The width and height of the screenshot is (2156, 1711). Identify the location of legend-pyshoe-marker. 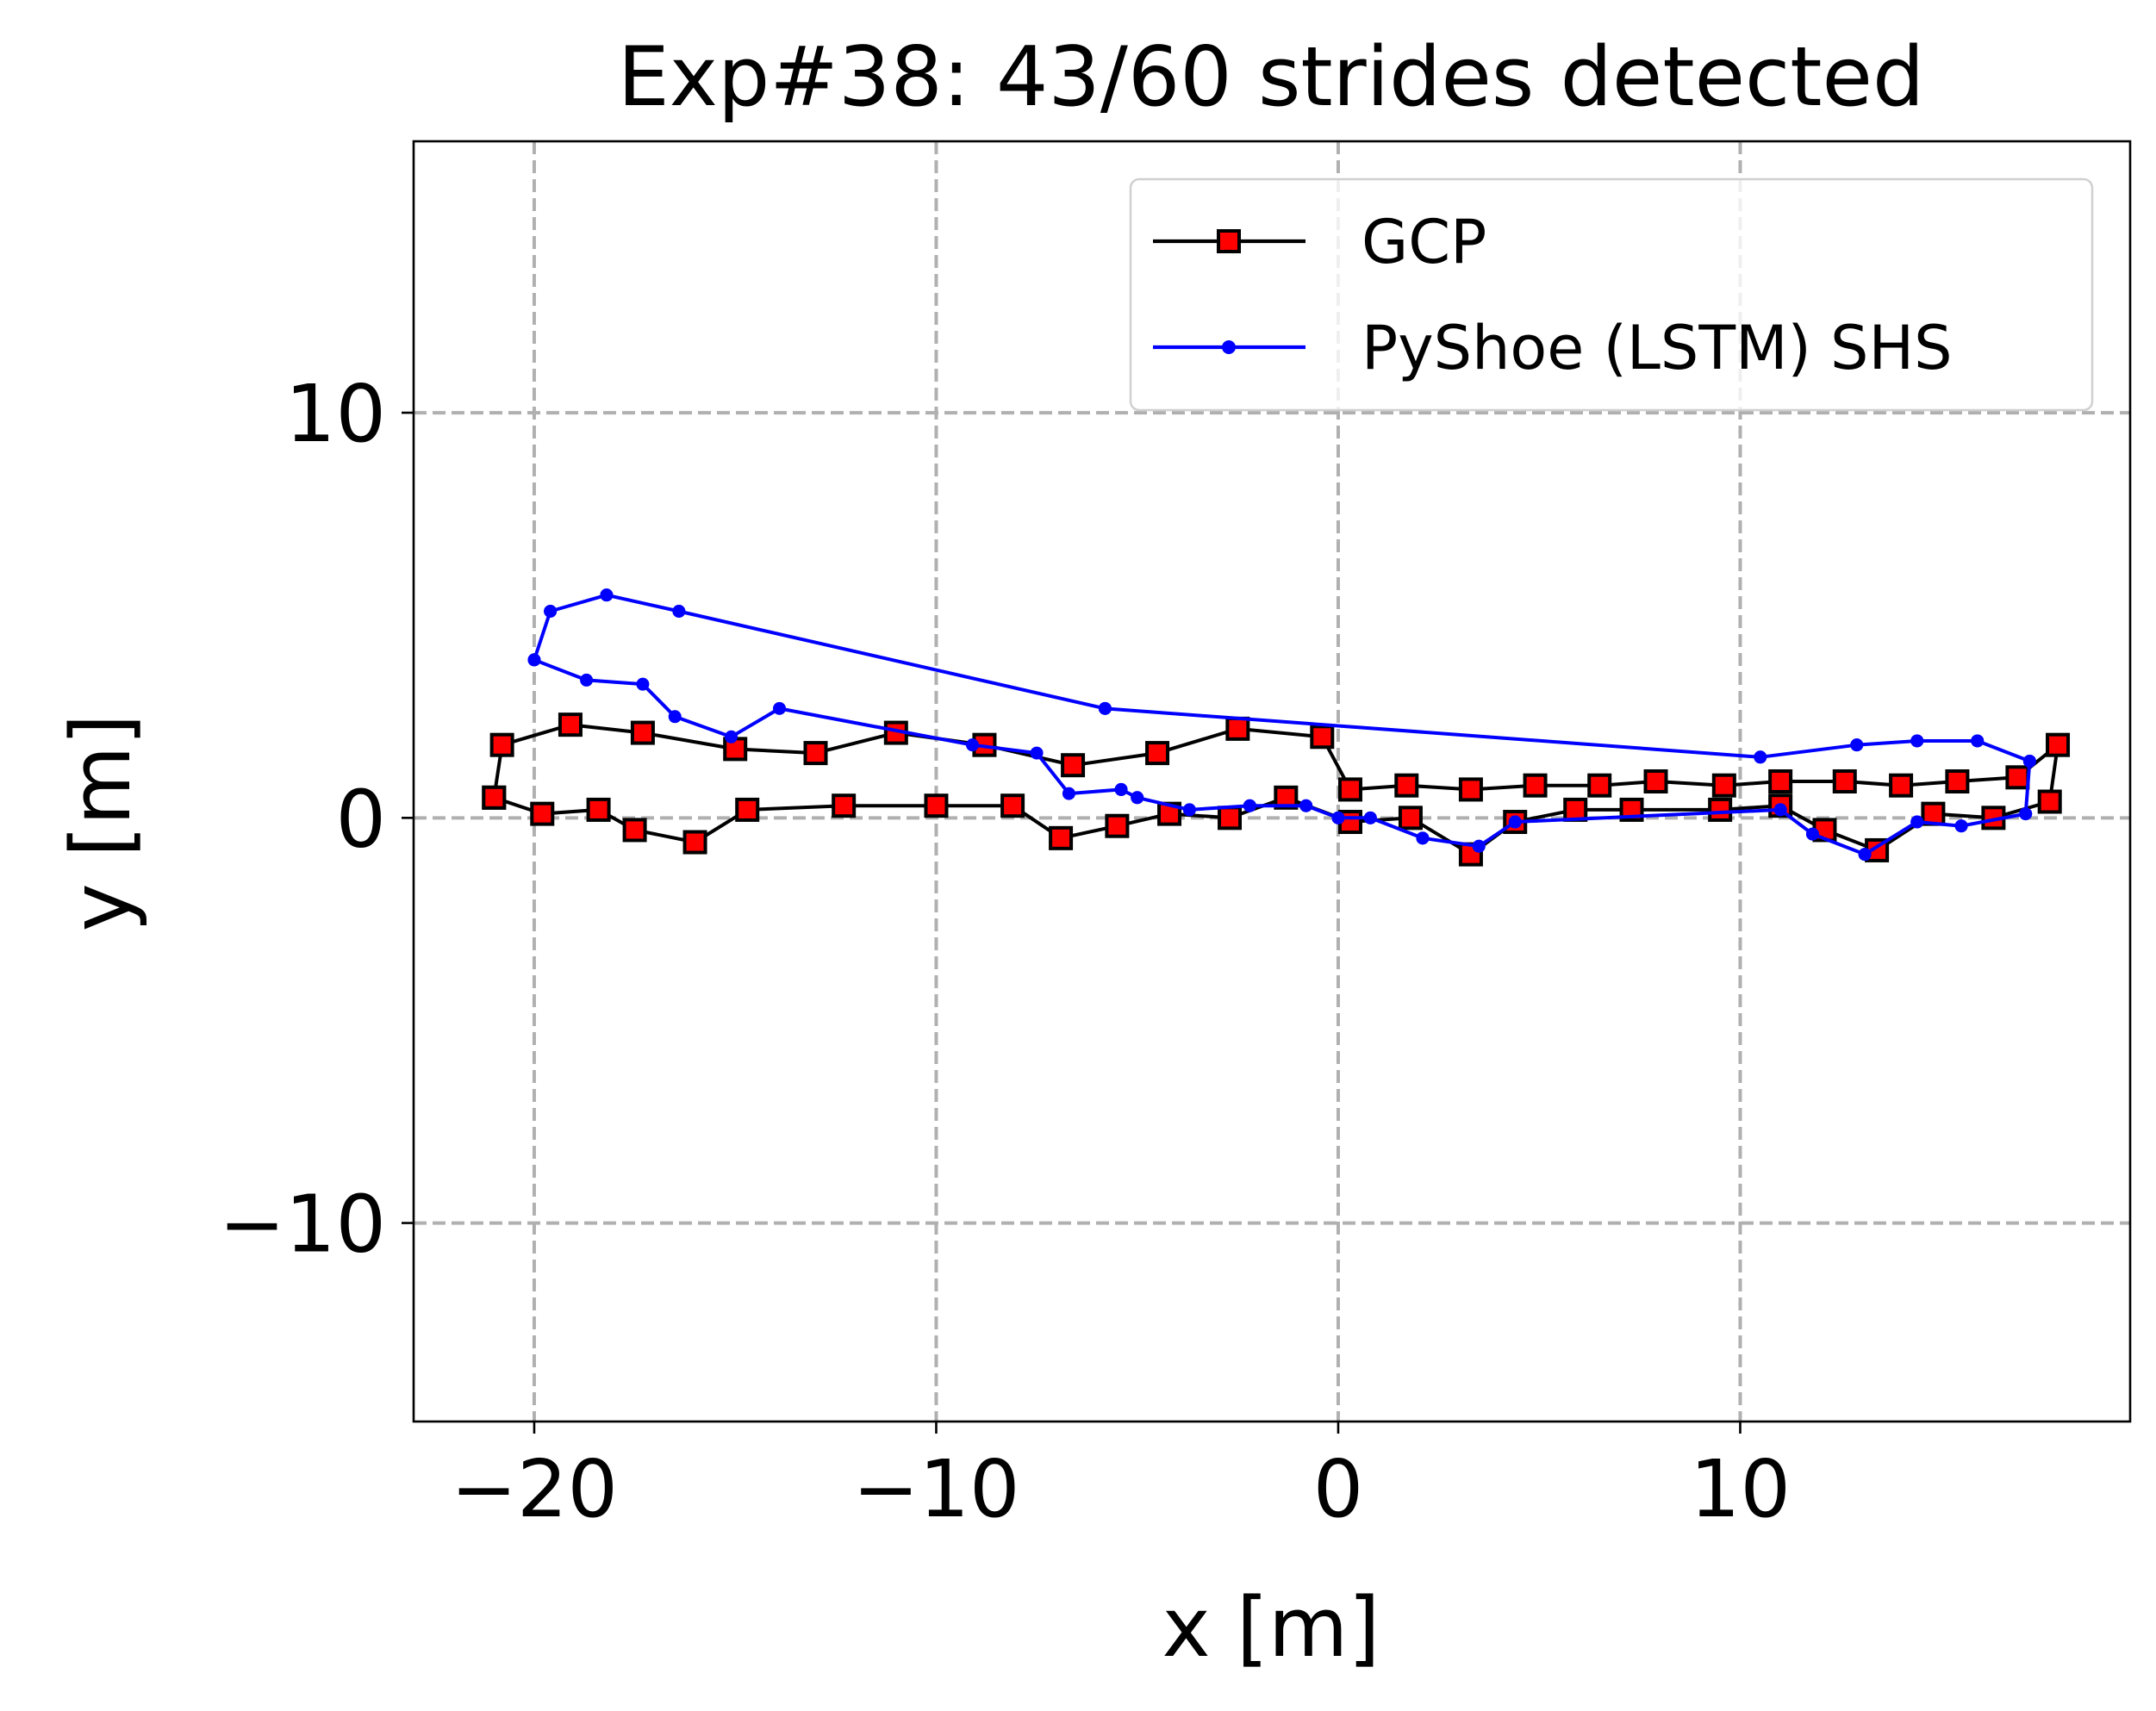
(1229, 347).